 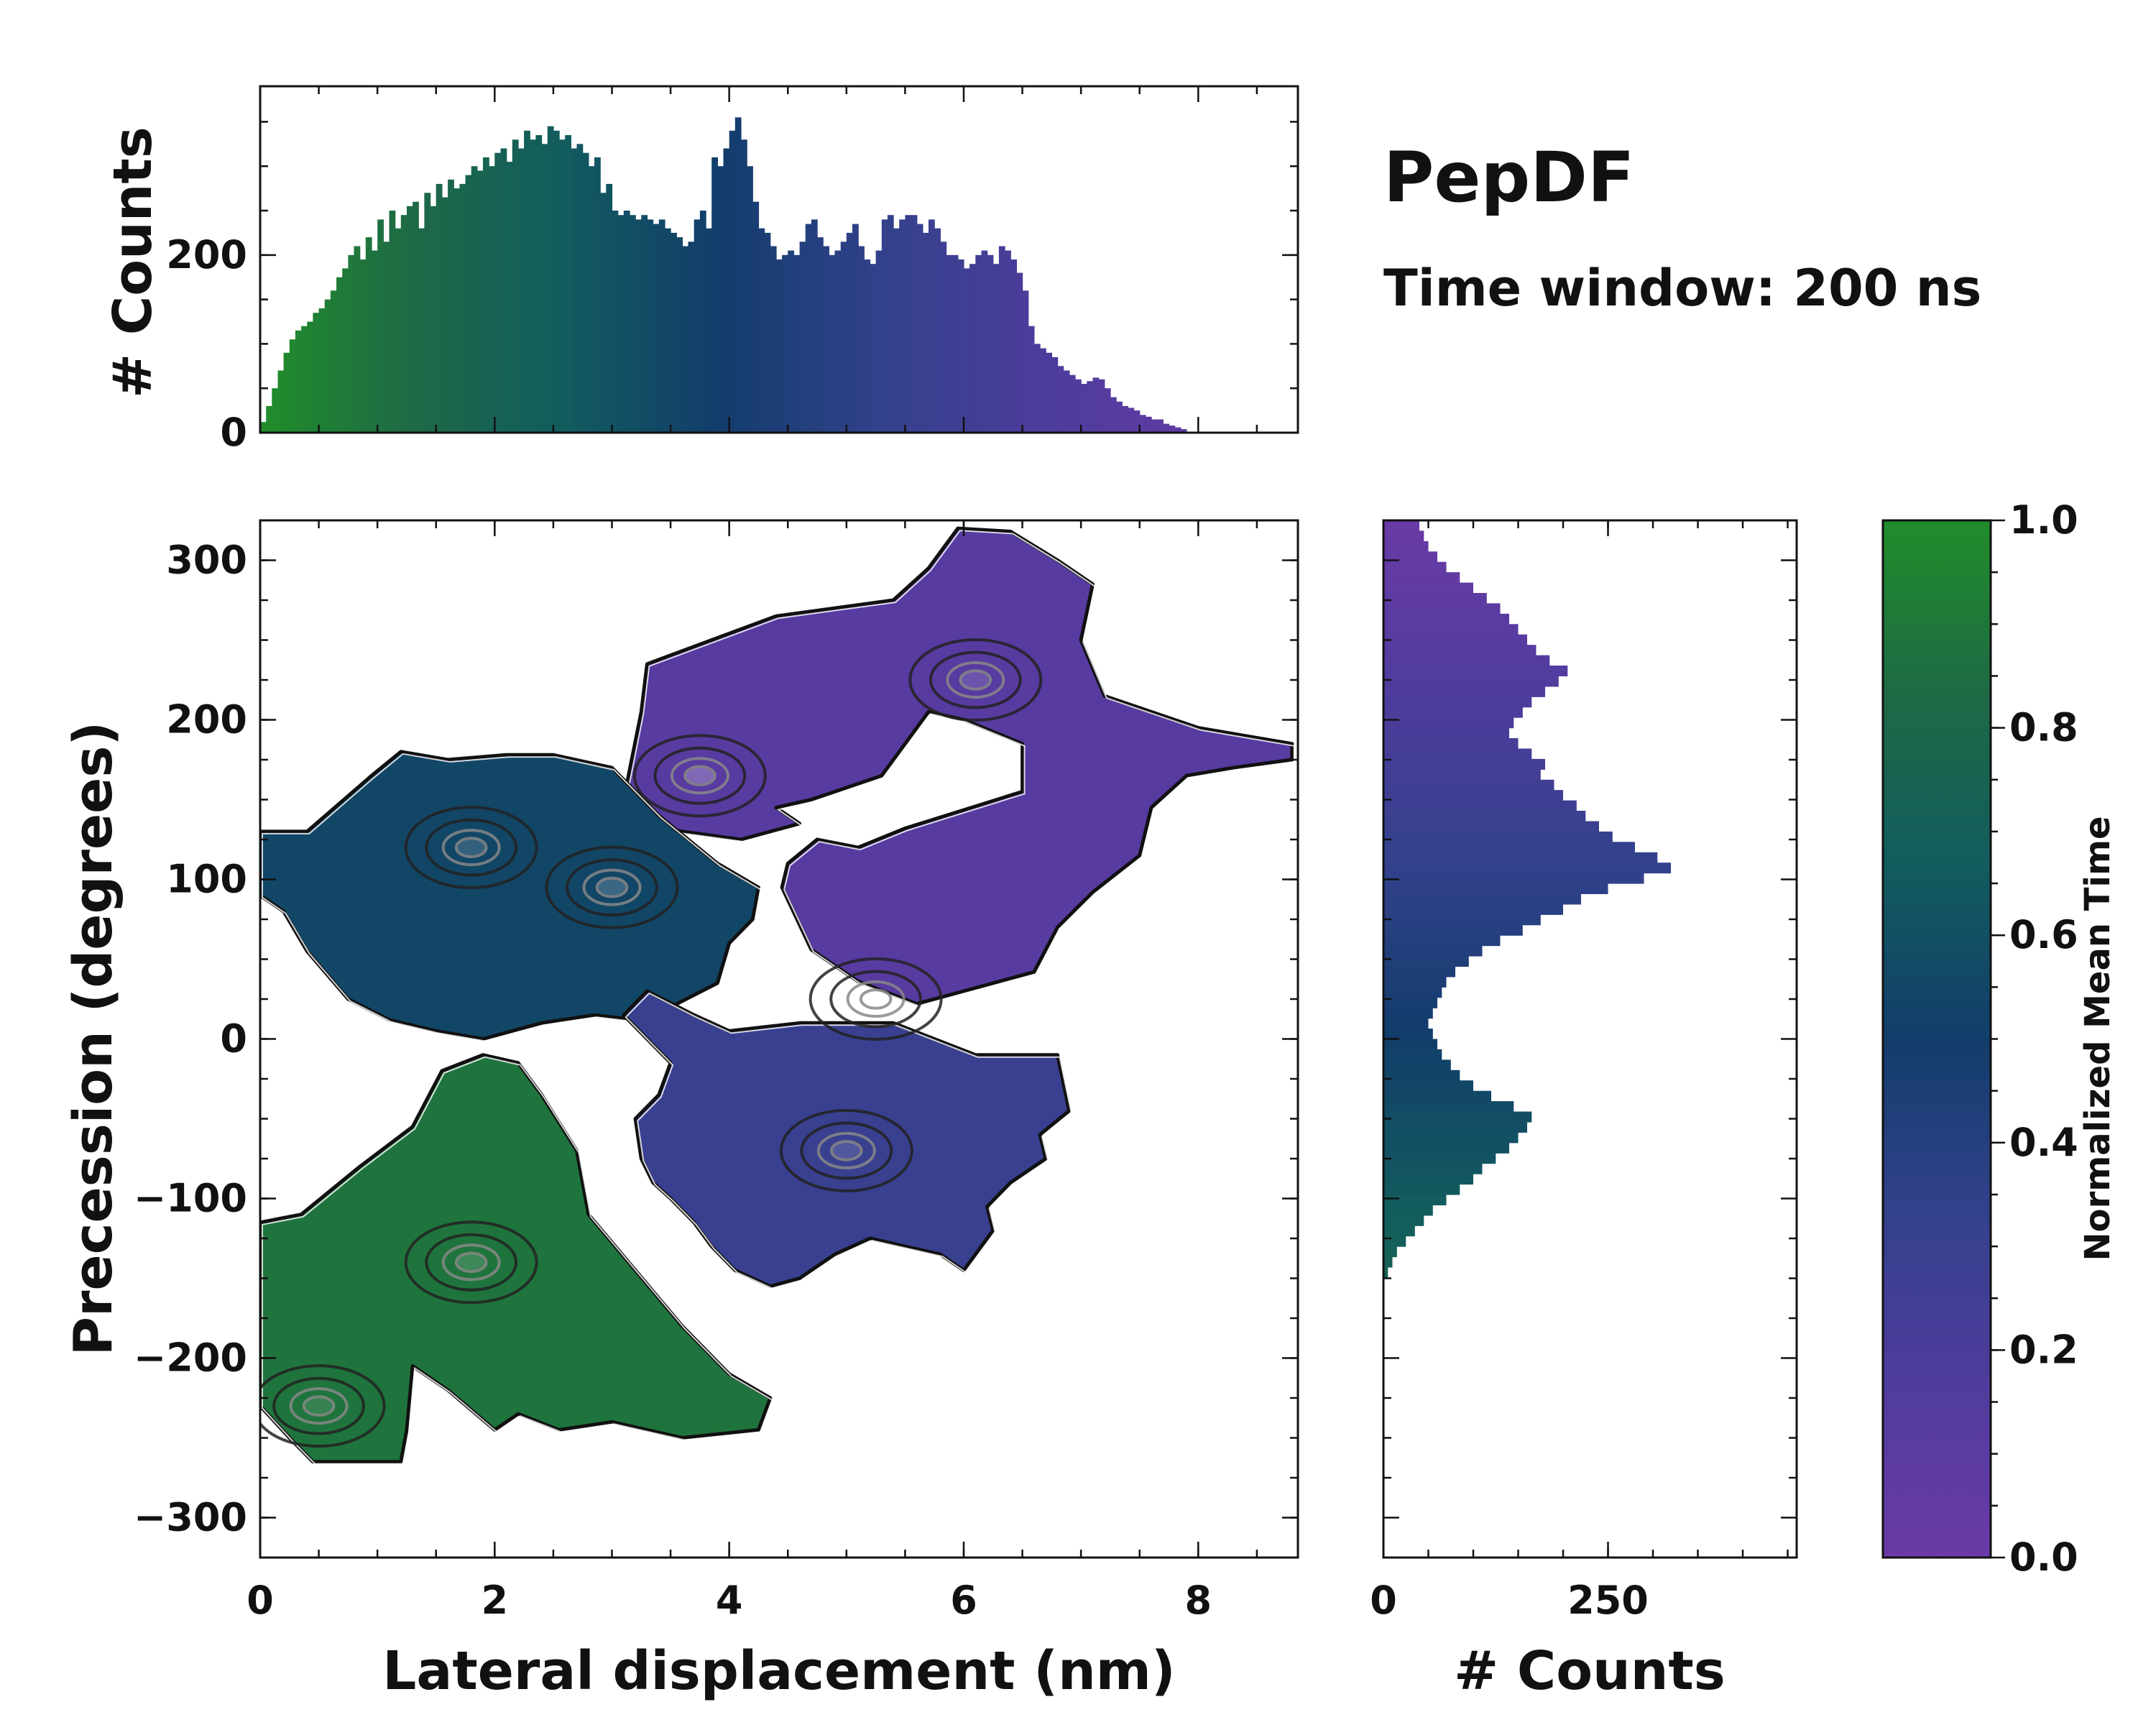 I want to click on top-histogram: 0 200 # Counts, so click(x=700, y=270).